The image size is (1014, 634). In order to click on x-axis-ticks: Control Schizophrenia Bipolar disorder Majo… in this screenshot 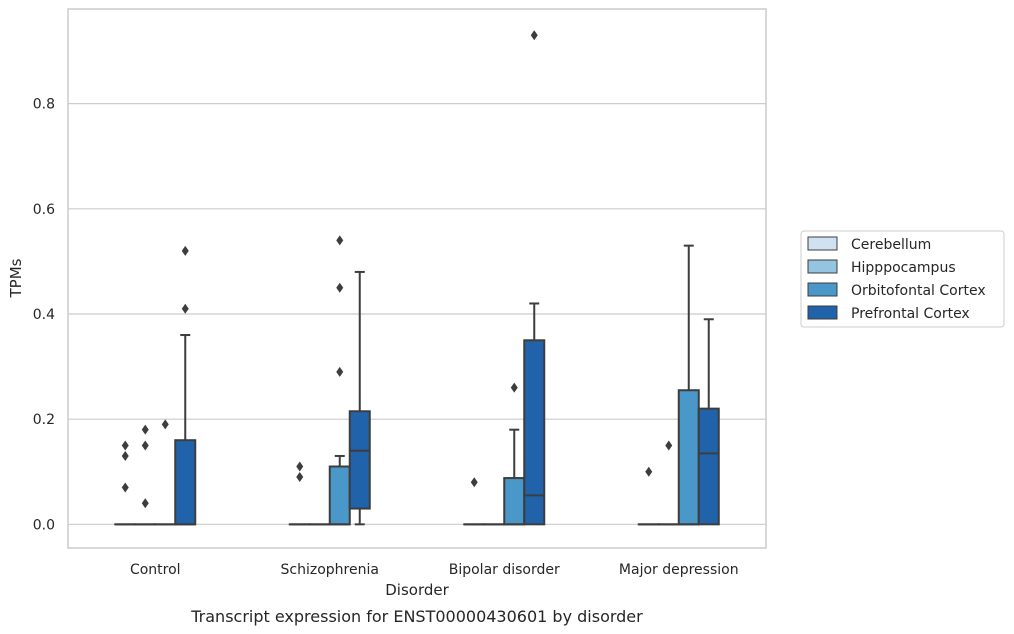, I will do `click(434, 570)`.